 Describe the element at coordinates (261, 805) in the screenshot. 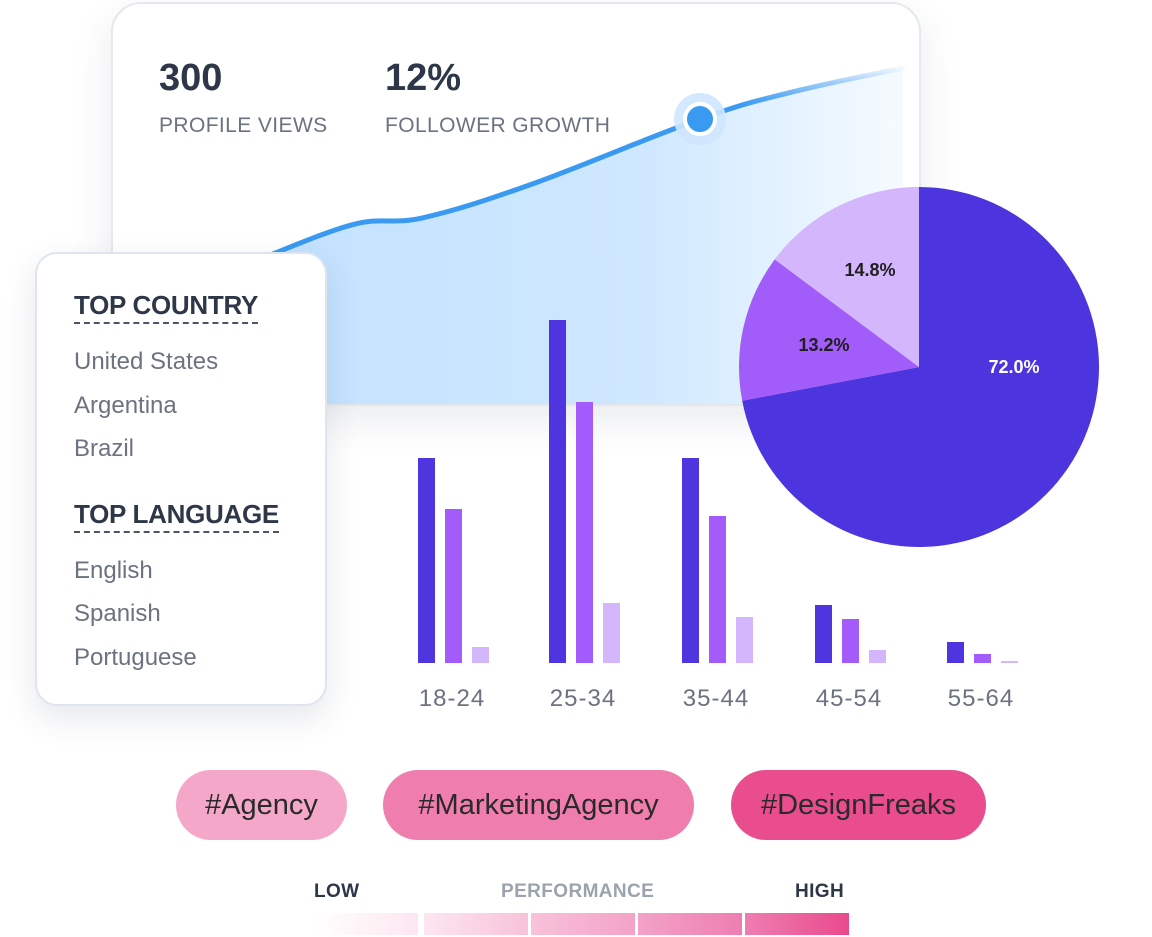

I see `hashtag-agency: #Agency` at that location.